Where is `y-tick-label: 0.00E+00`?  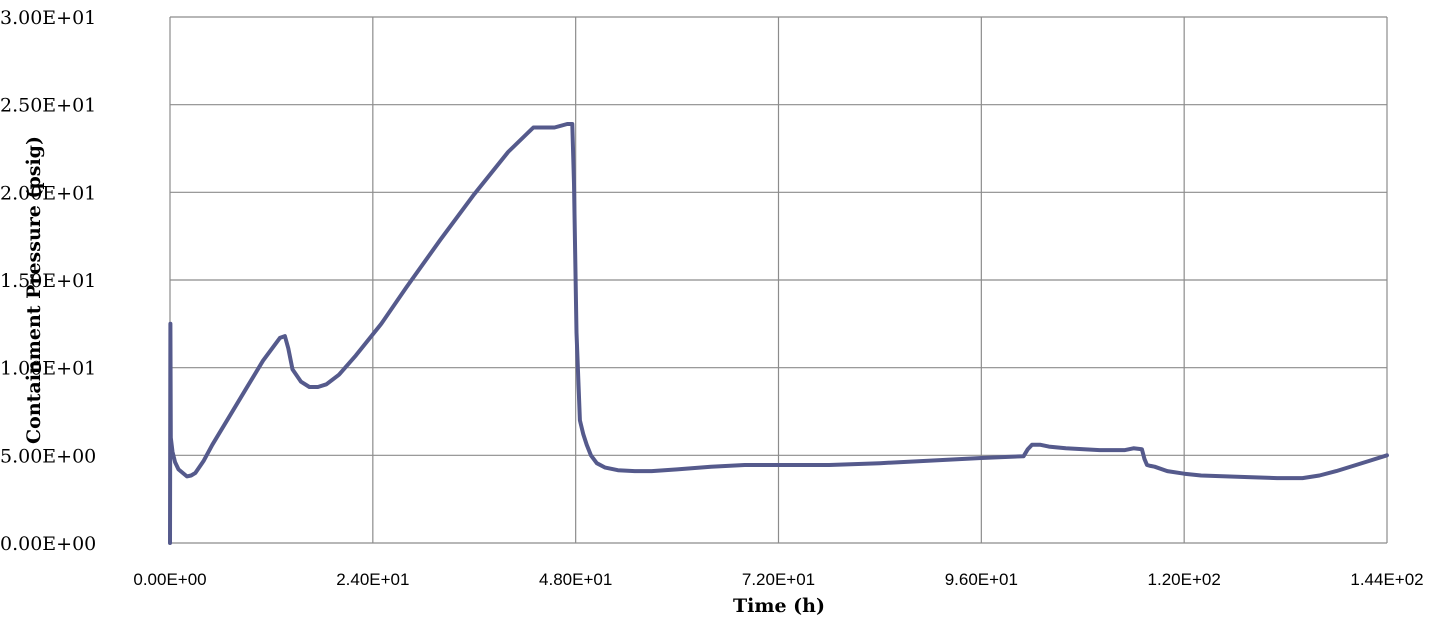
y-tick-label: 0.00E+00 is located at coordinates (48, 544).